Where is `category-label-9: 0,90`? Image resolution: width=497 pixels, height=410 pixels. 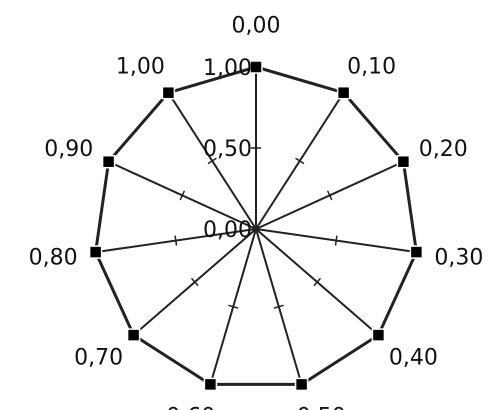
category-label-9: 0,90 is located at coordinates (68, 149).